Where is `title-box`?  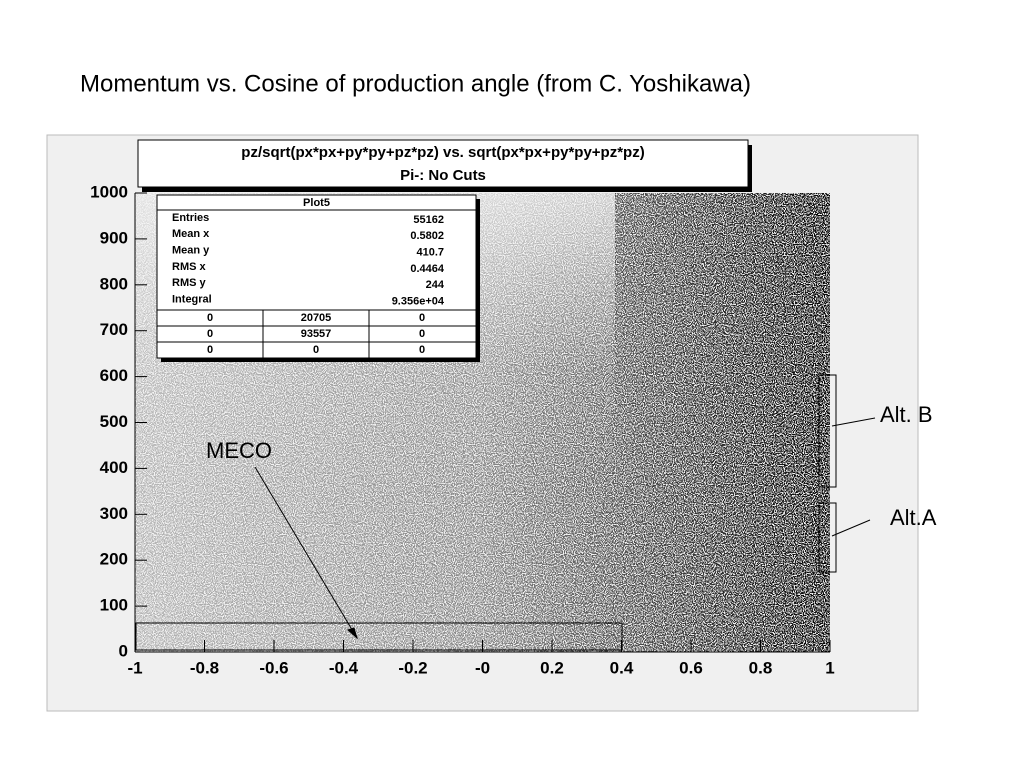
title-box is located at coordinates (443, 163).